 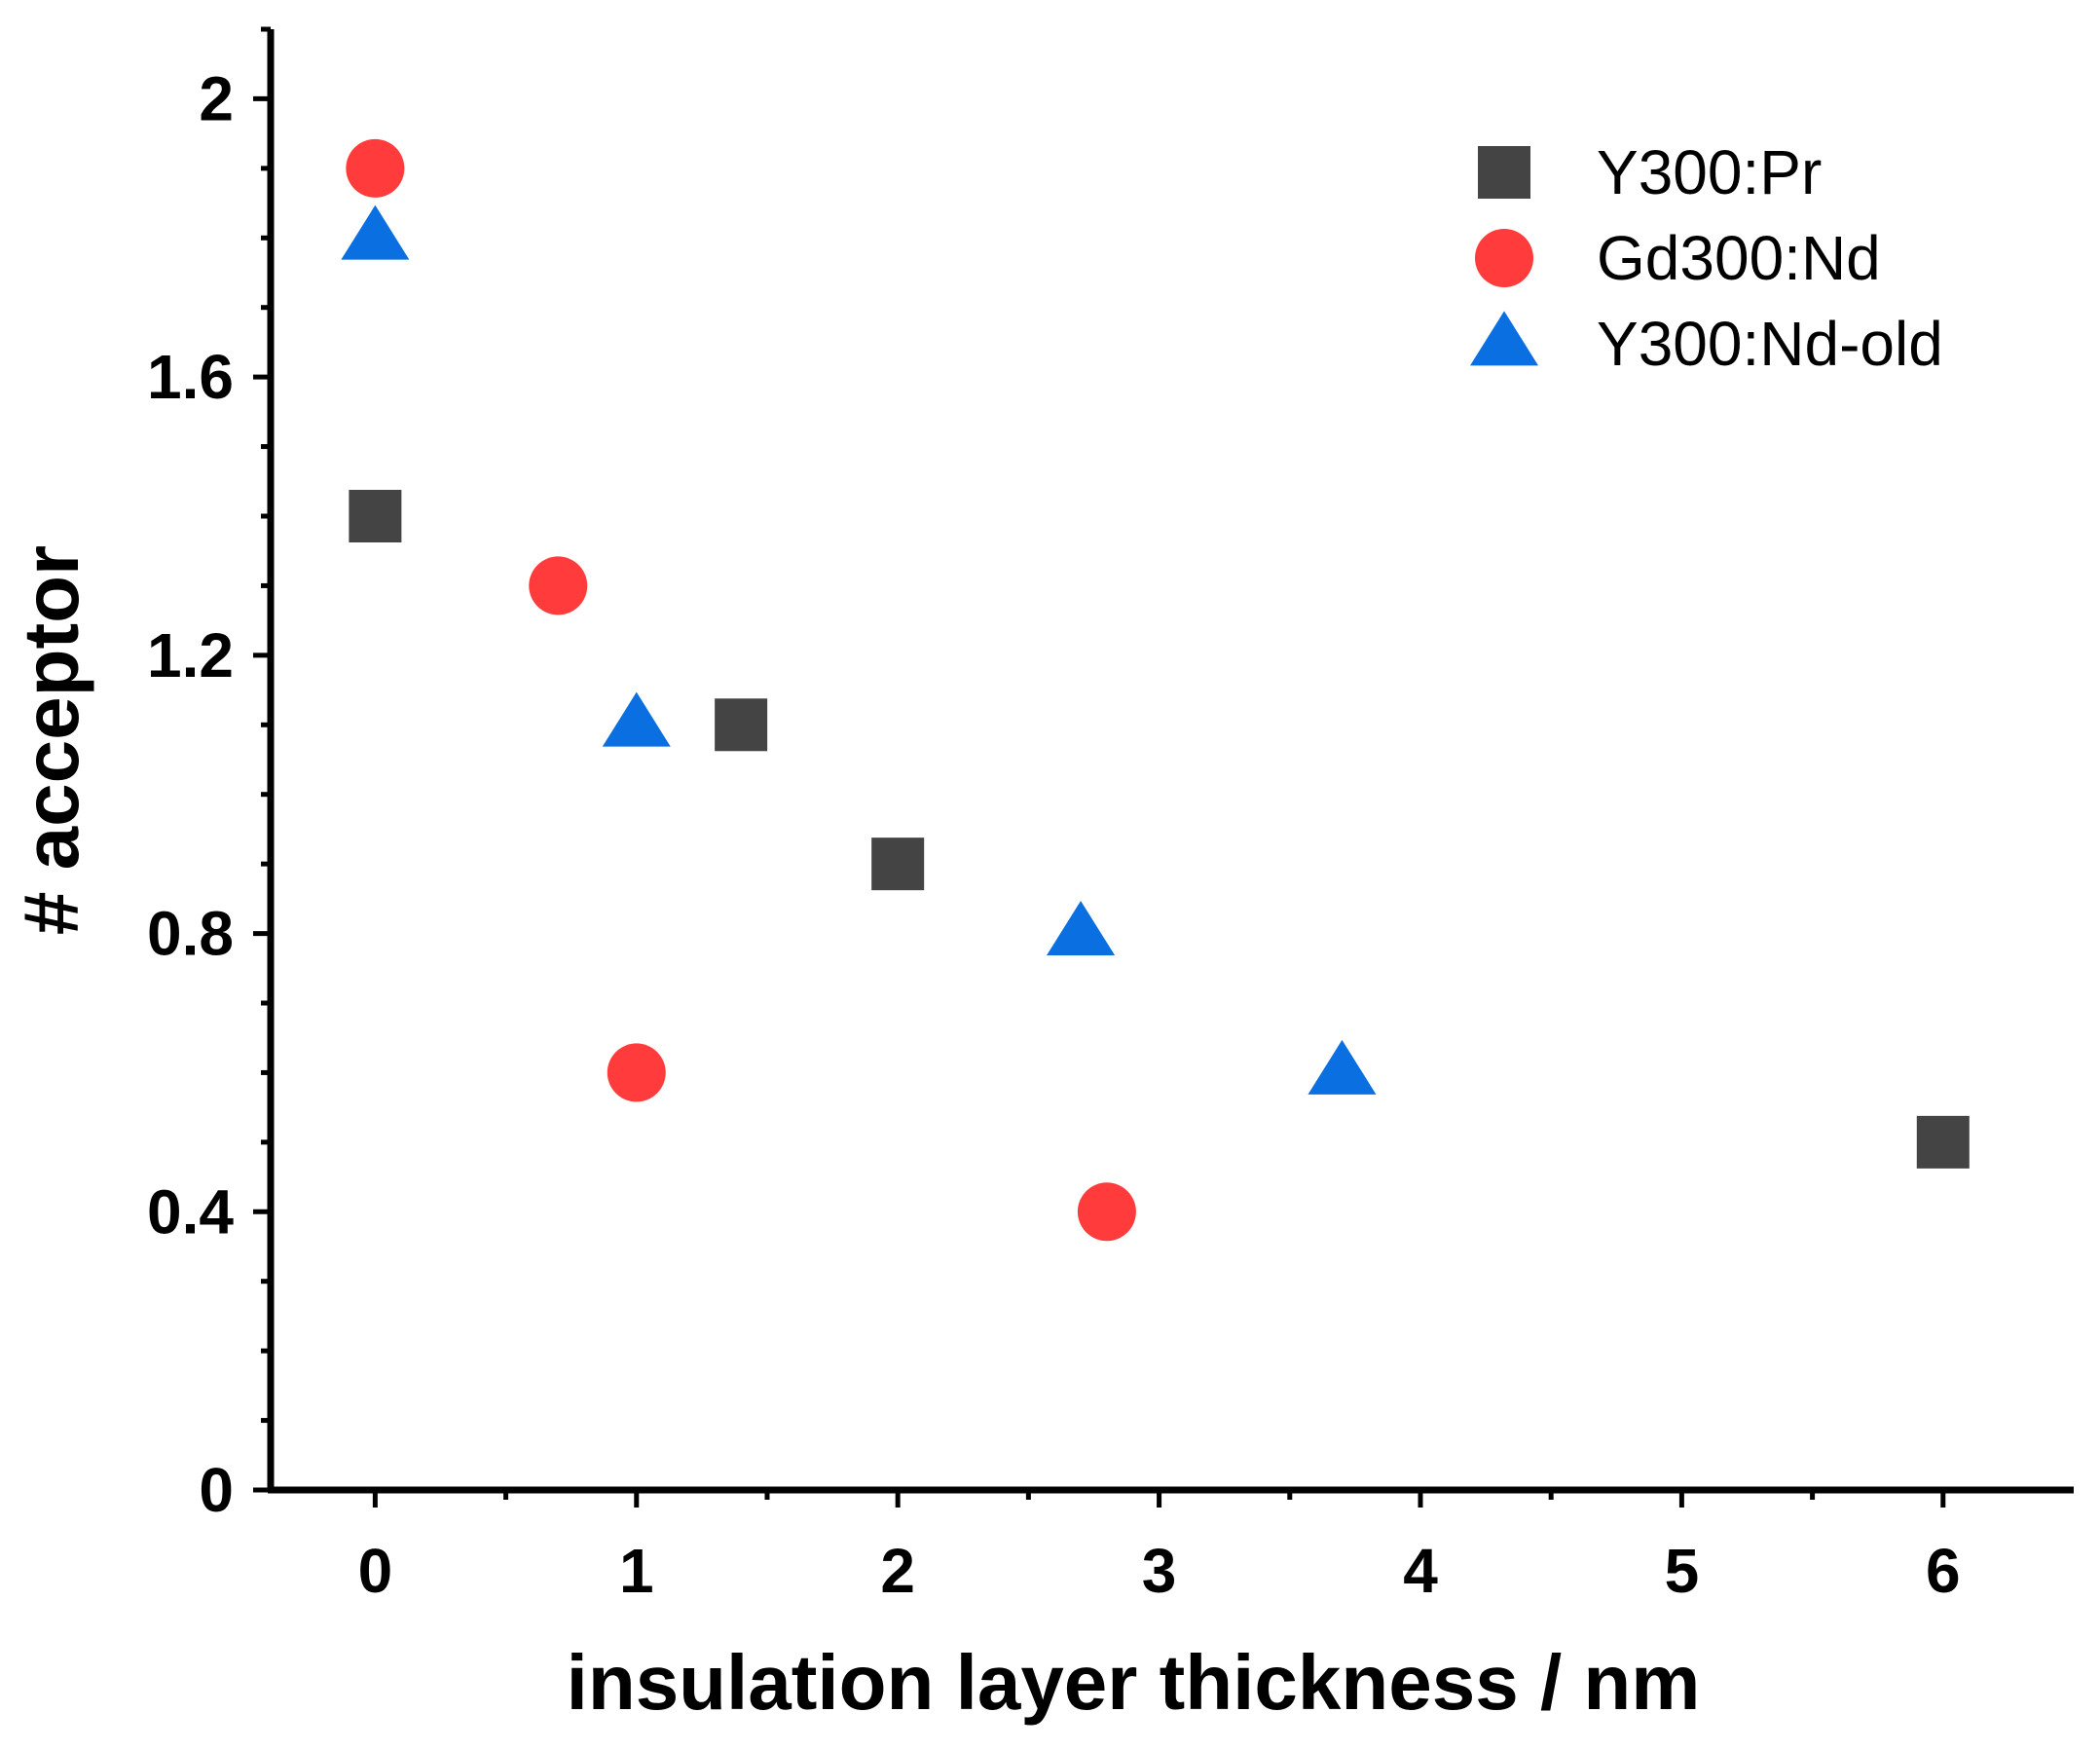 What do you see at coordinates (216, 1490) in the screenshot?
I see `y-tick-label: 0` at bounding box center [216, 1490].